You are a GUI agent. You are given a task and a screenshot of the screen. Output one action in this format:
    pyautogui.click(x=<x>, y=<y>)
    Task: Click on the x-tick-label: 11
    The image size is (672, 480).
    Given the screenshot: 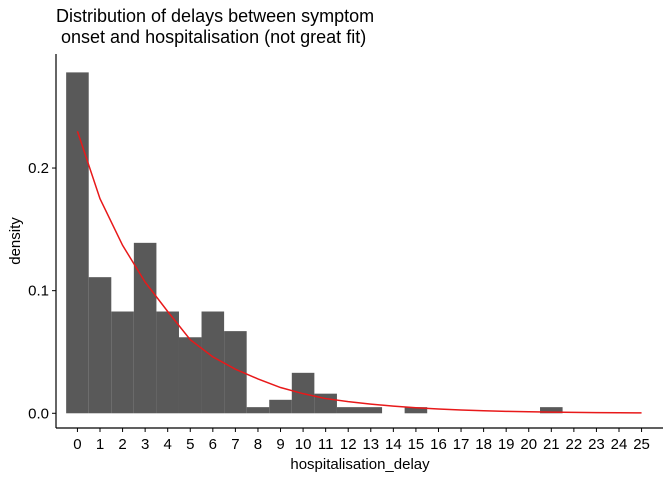 What is the action you would take?
    pyautogui.click(x=326, y=444)
    